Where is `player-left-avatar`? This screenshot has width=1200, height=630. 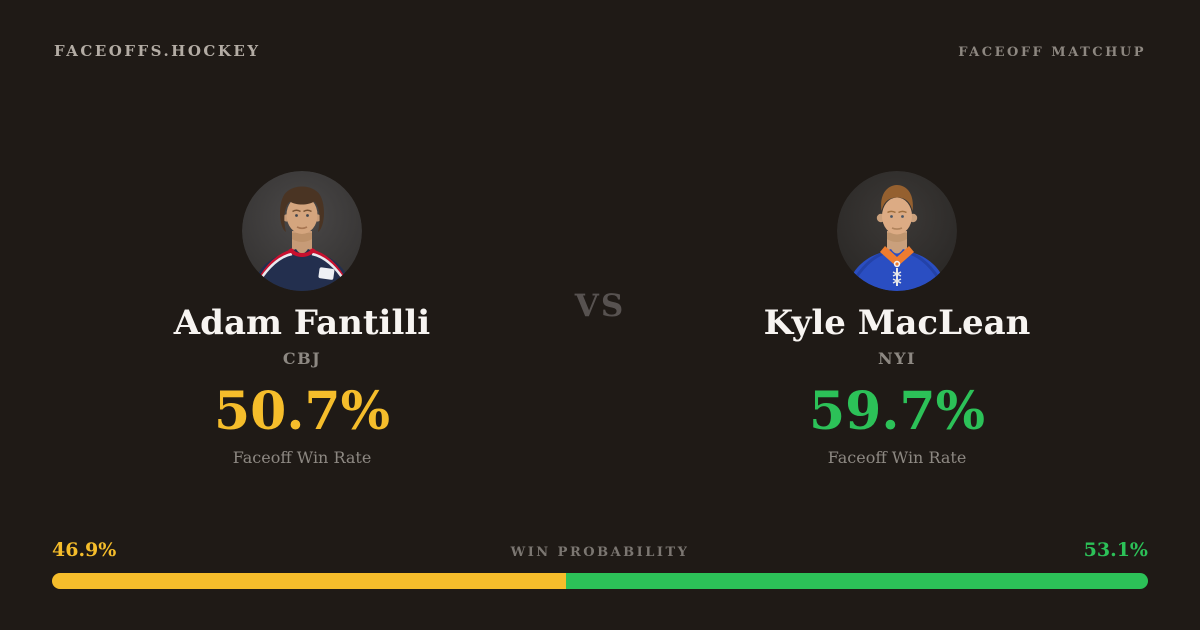
player-left-avatar is located at coordinates (302, 231).